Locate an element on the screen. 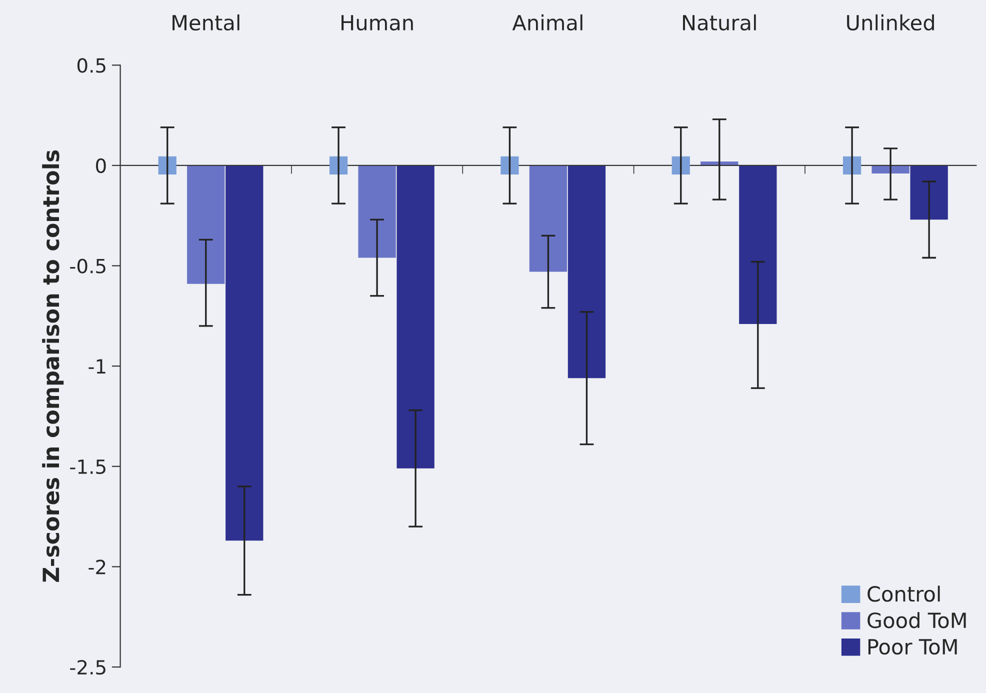  legend-label: Good ToM is located at coordinates (917, 620).